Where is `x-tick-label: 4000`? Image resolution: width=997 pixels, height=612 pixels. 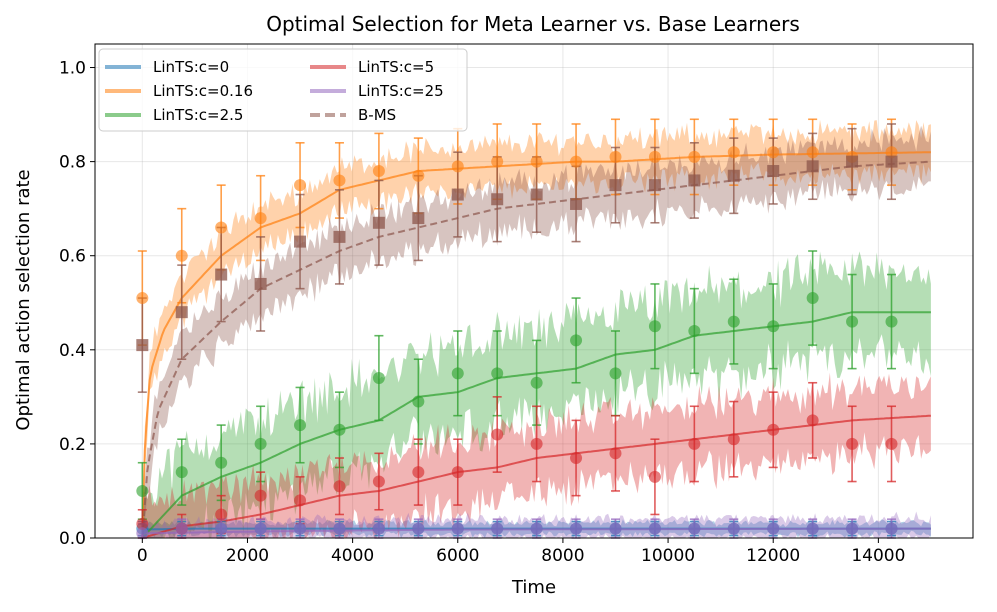
x-tick-label: 4000 is located at coordinates (352, 556).